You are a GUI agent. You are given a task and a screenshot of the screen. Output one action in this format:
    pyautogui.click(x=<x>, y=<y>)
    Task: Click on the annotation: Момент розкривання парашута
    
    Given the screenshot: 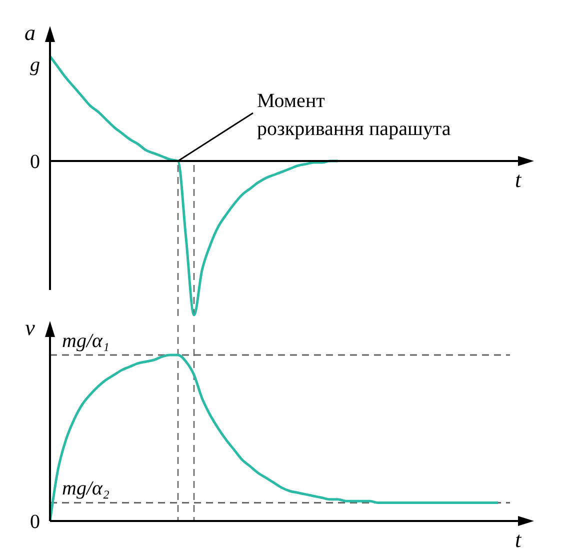 What is the action you would take?
    pyautogui.click(x=354, y=115)
    